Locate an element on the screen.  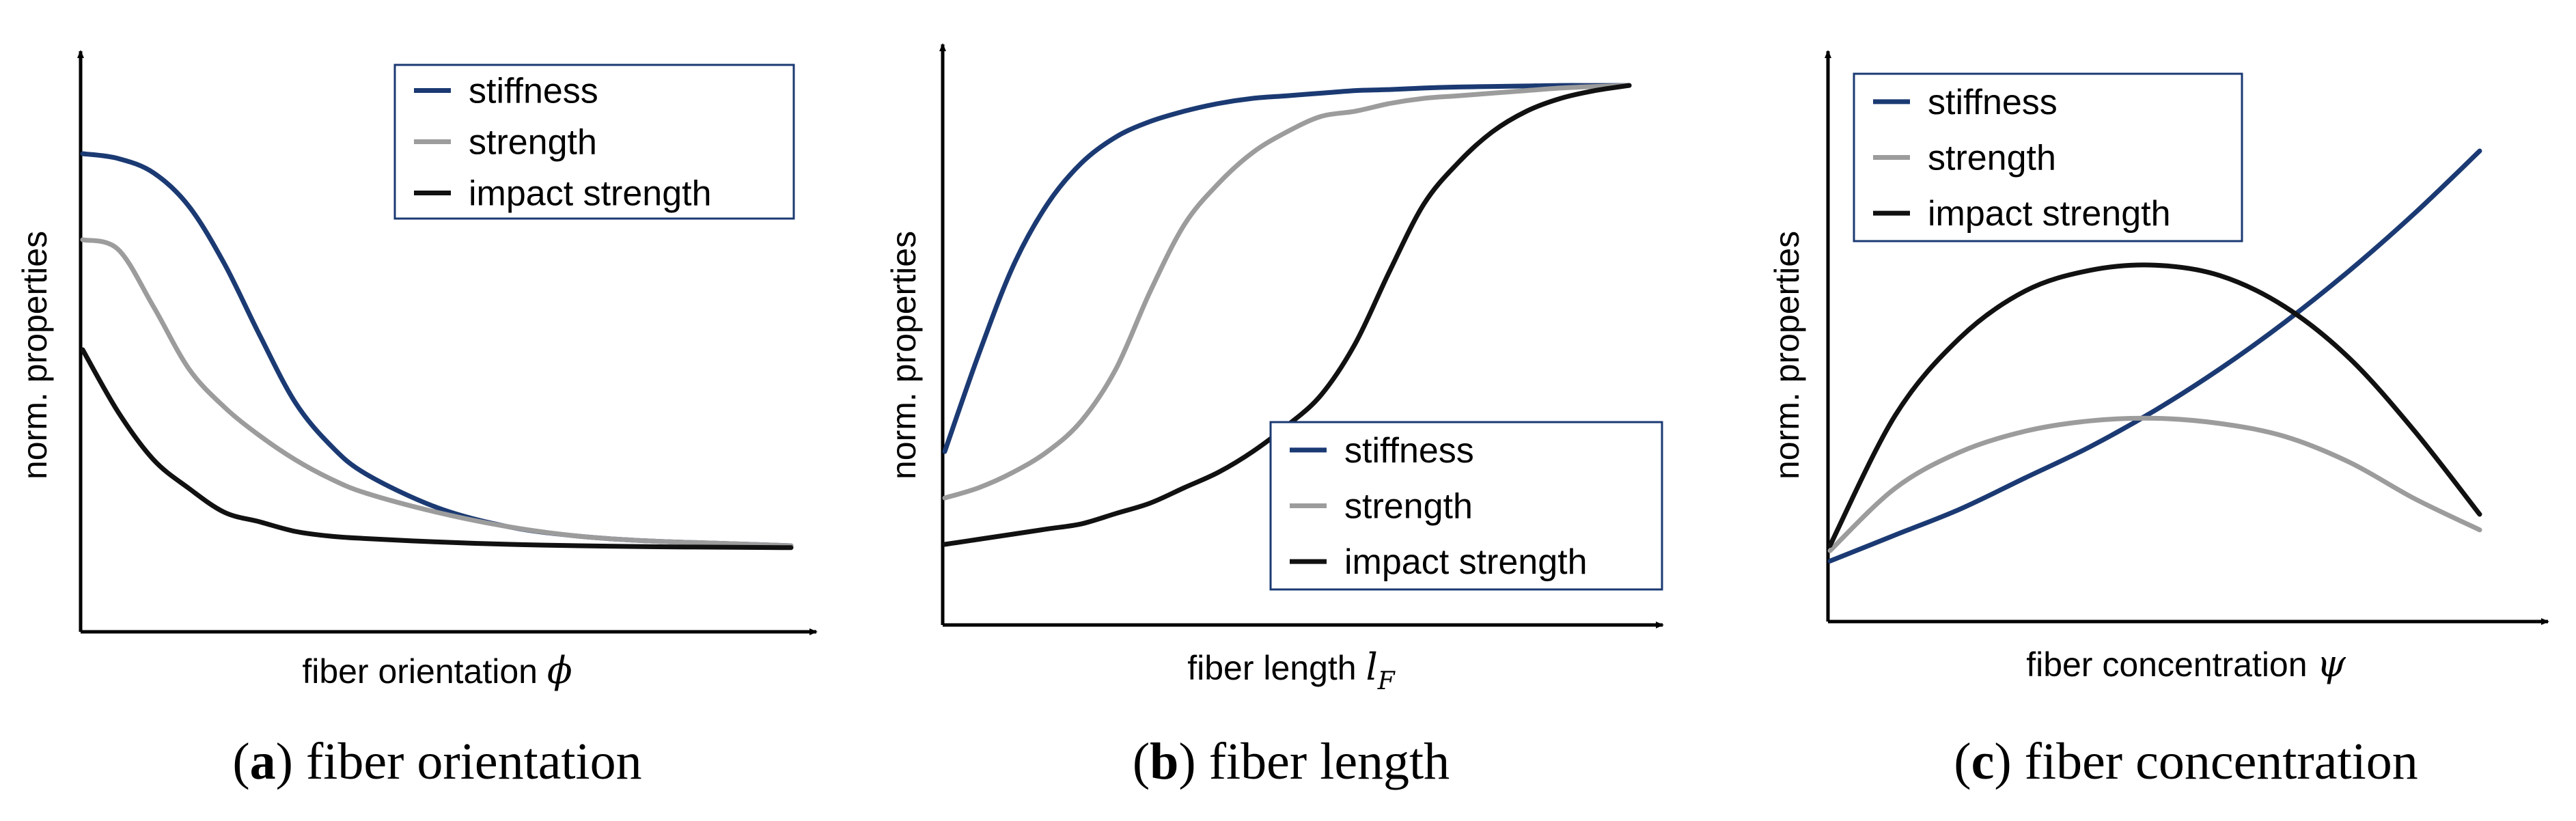
caption-text: fiber orientation is located at coordinates (468, 761).